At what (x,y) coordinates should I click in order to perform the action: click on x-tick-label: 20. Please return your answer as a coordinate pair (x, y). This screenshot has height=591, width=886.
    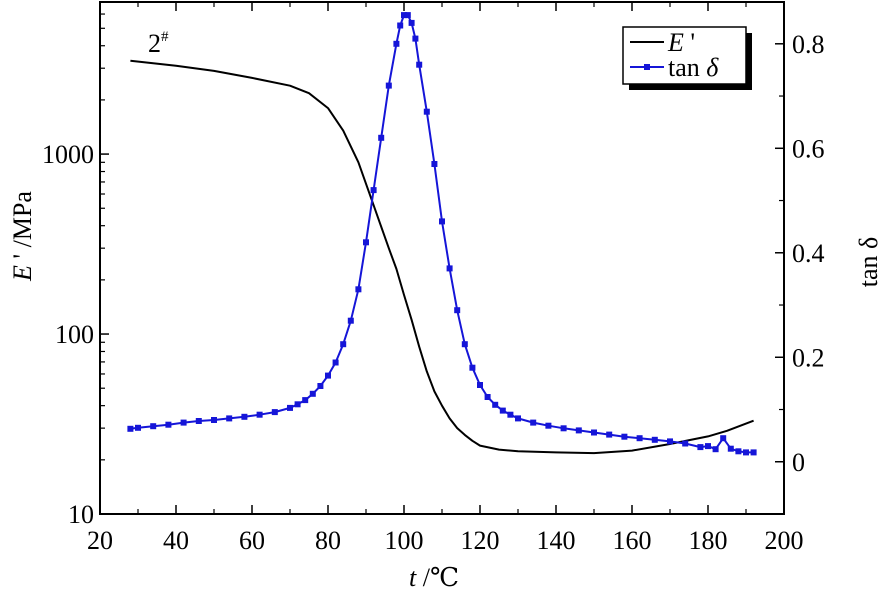
    Looking at the image, I should click on (100, 540).